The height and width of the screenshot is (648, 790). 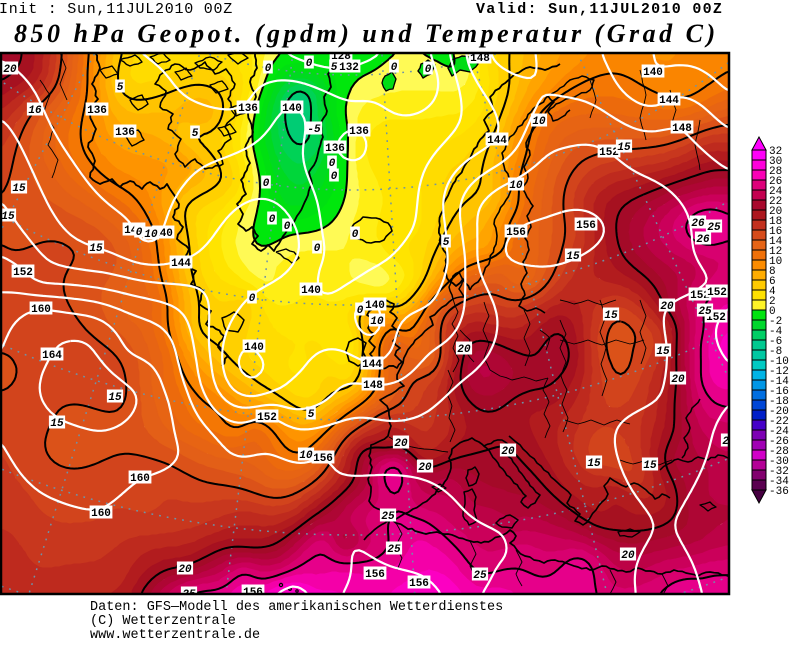 What do you see at coordinates (349, 68) in the screenshot?
I see `svg-text: 132` at bounding box center [349, 68].